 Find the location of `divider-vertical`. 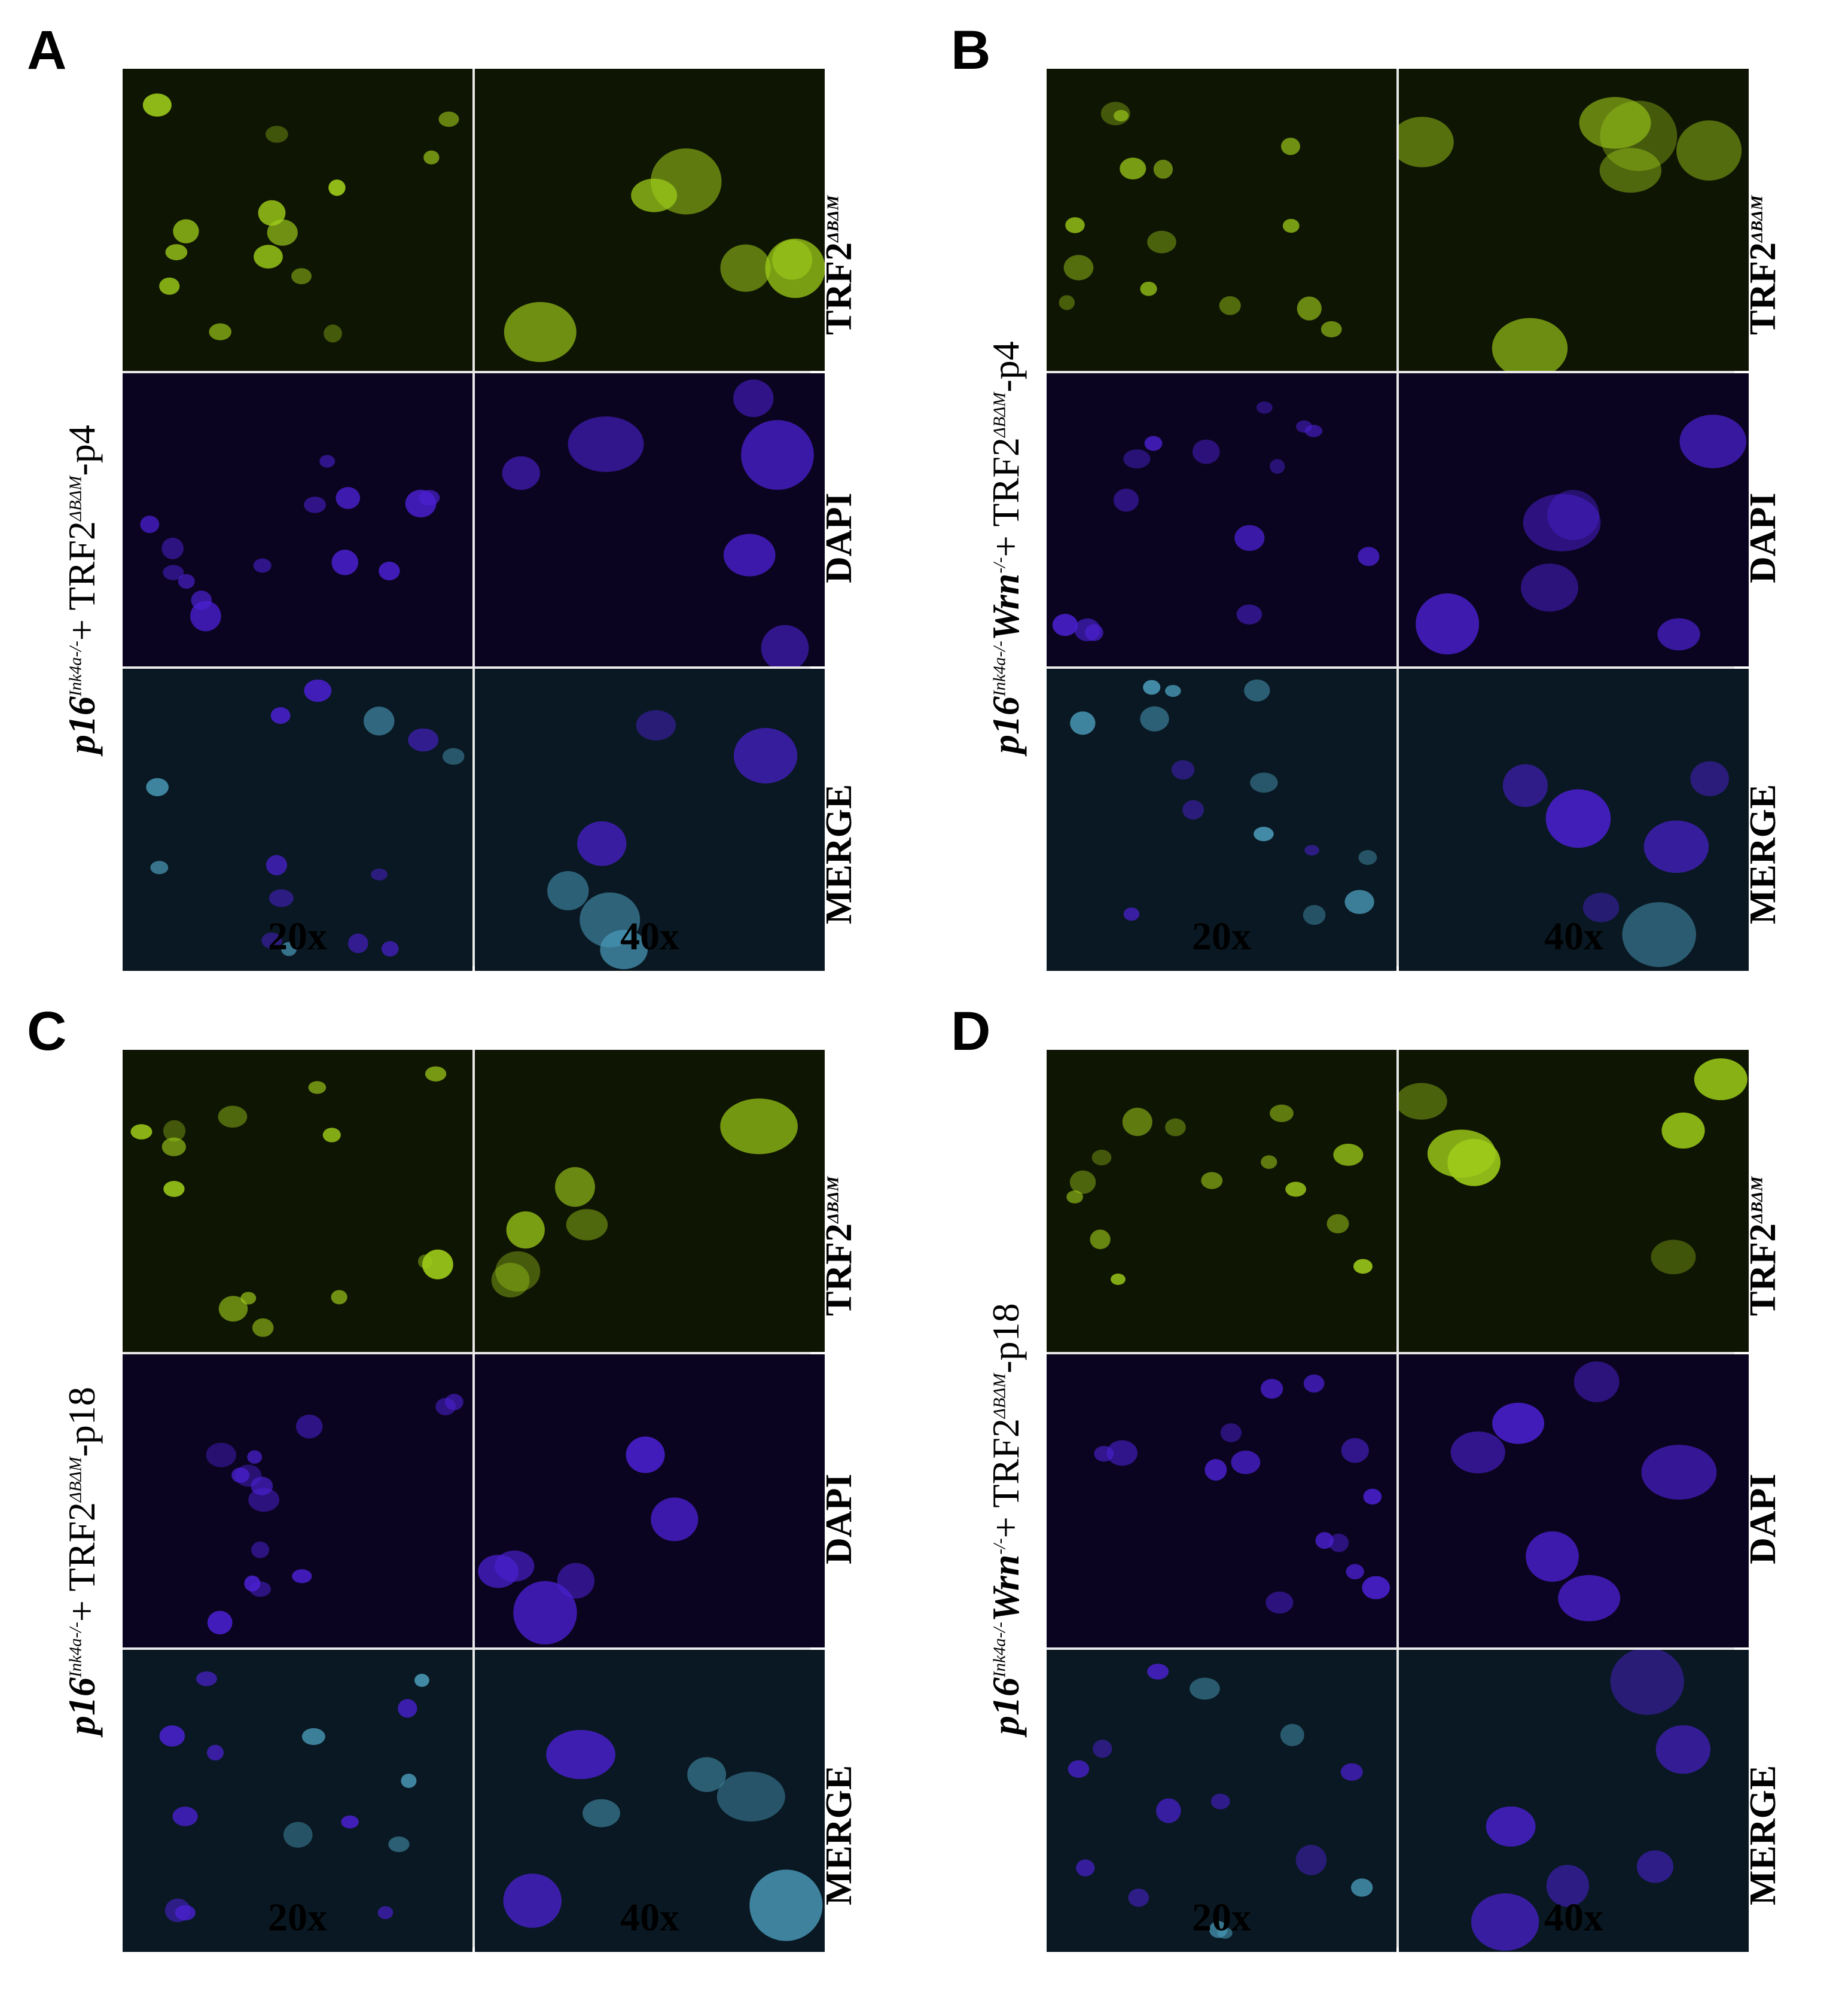

divider-vertical is located at coordinates (473, 1498).